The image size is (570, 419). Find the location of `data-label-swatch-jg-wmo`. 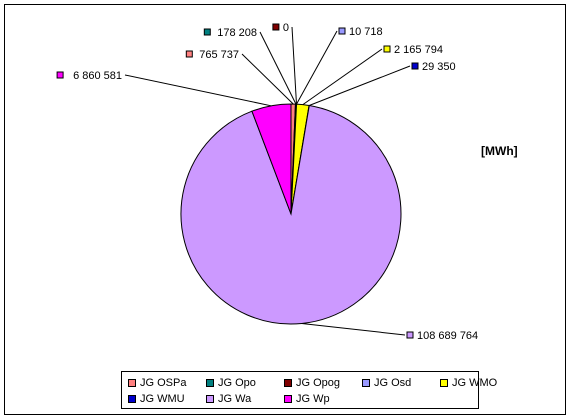

data-label-swatch-jg-wmo is located at coordinates (387, 49).